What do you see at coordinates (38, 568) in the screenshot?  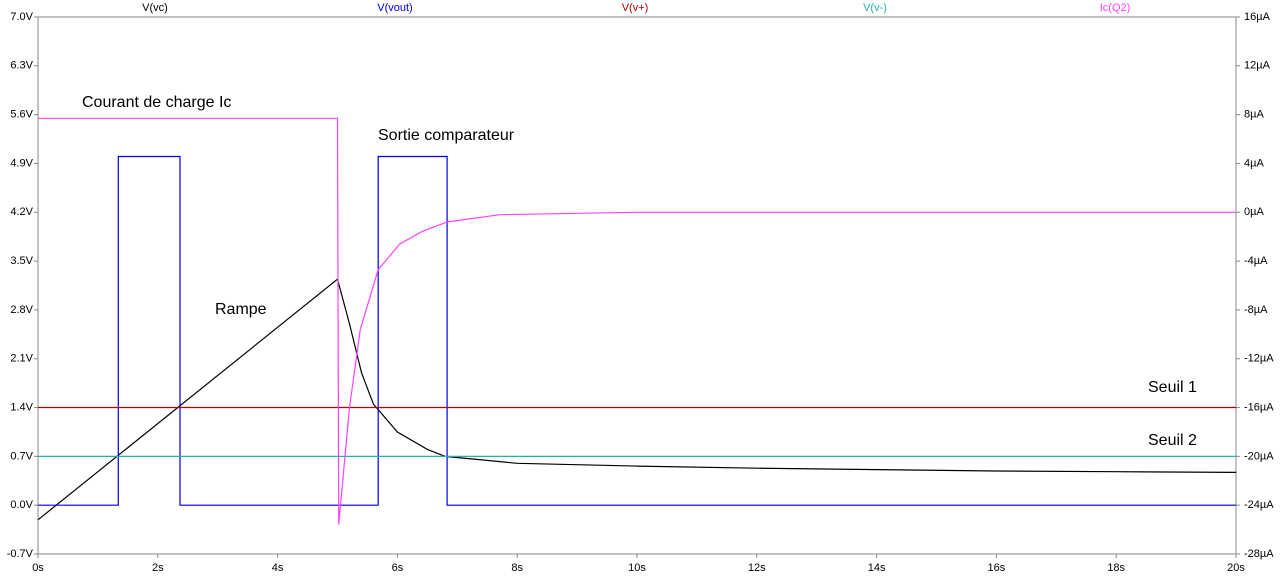 I see `x-tick-label: 0s` at bounding box center [38, 568].